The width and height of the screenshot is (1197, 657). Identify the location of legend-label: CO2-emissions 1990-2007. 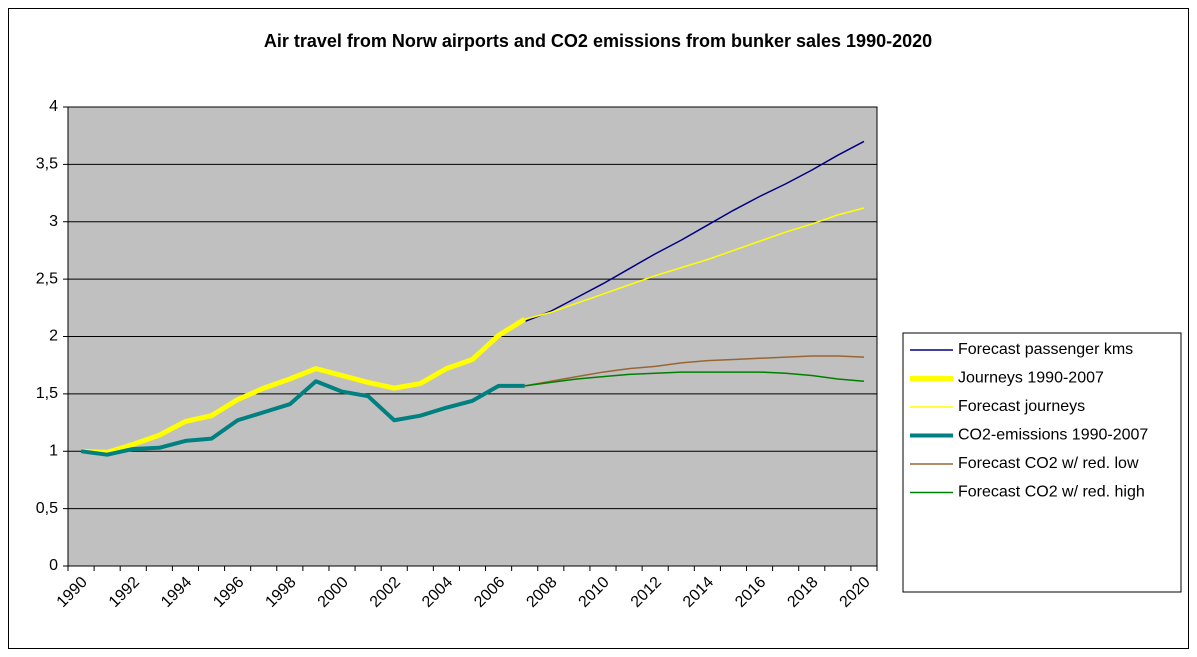
(1053, 435).